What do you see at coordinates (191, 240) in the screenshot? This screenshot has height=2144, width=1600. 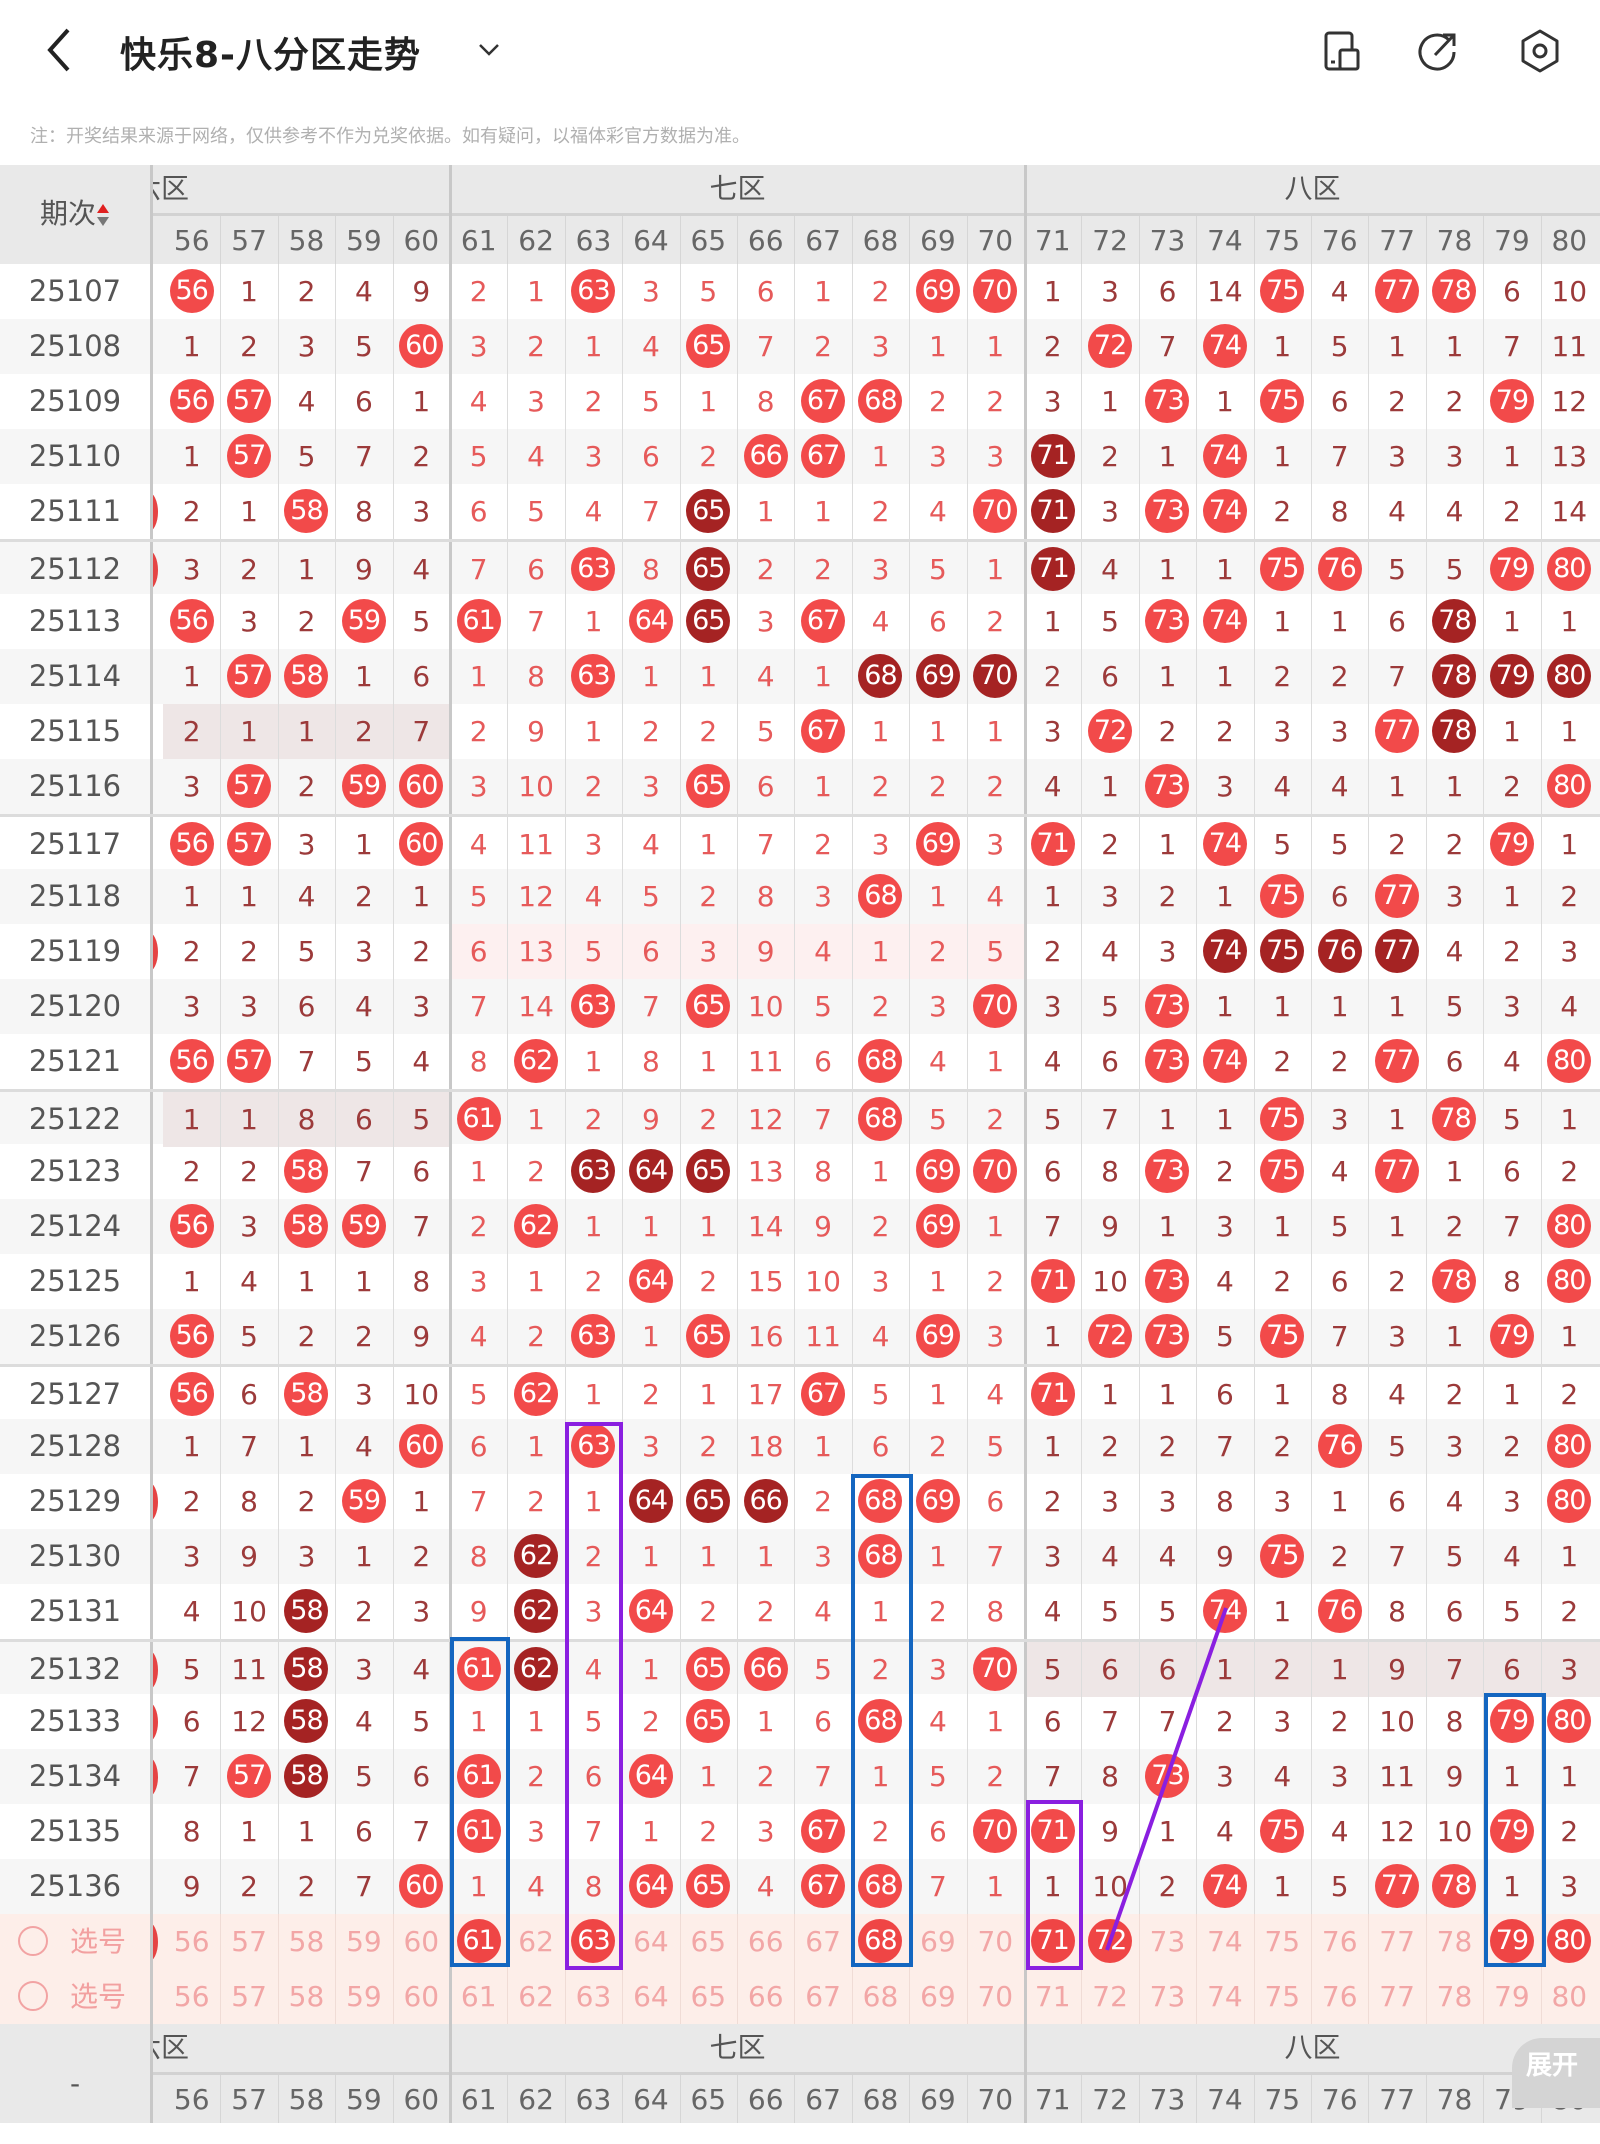 I see `column-header-56: 56` at bounding box center [191, 240].